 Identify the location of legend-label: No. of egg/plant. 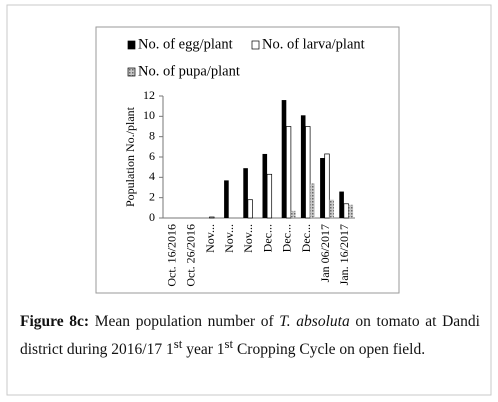
(185, 44).